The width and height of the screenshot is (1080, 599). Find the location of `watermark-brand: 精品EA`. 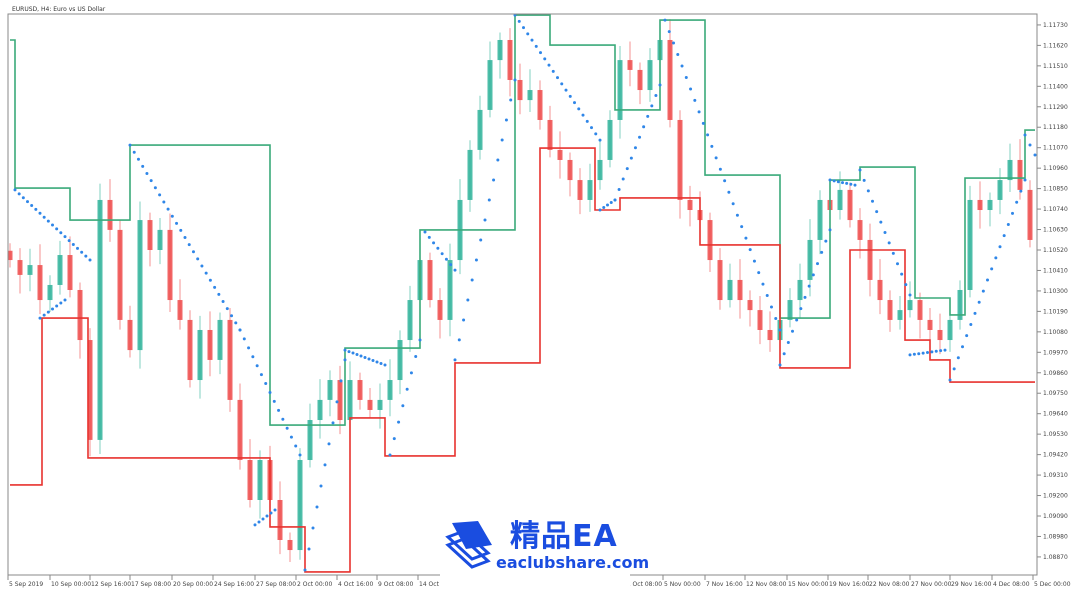

watermark-brand: 精品EA is located at coordinates (564, 536).